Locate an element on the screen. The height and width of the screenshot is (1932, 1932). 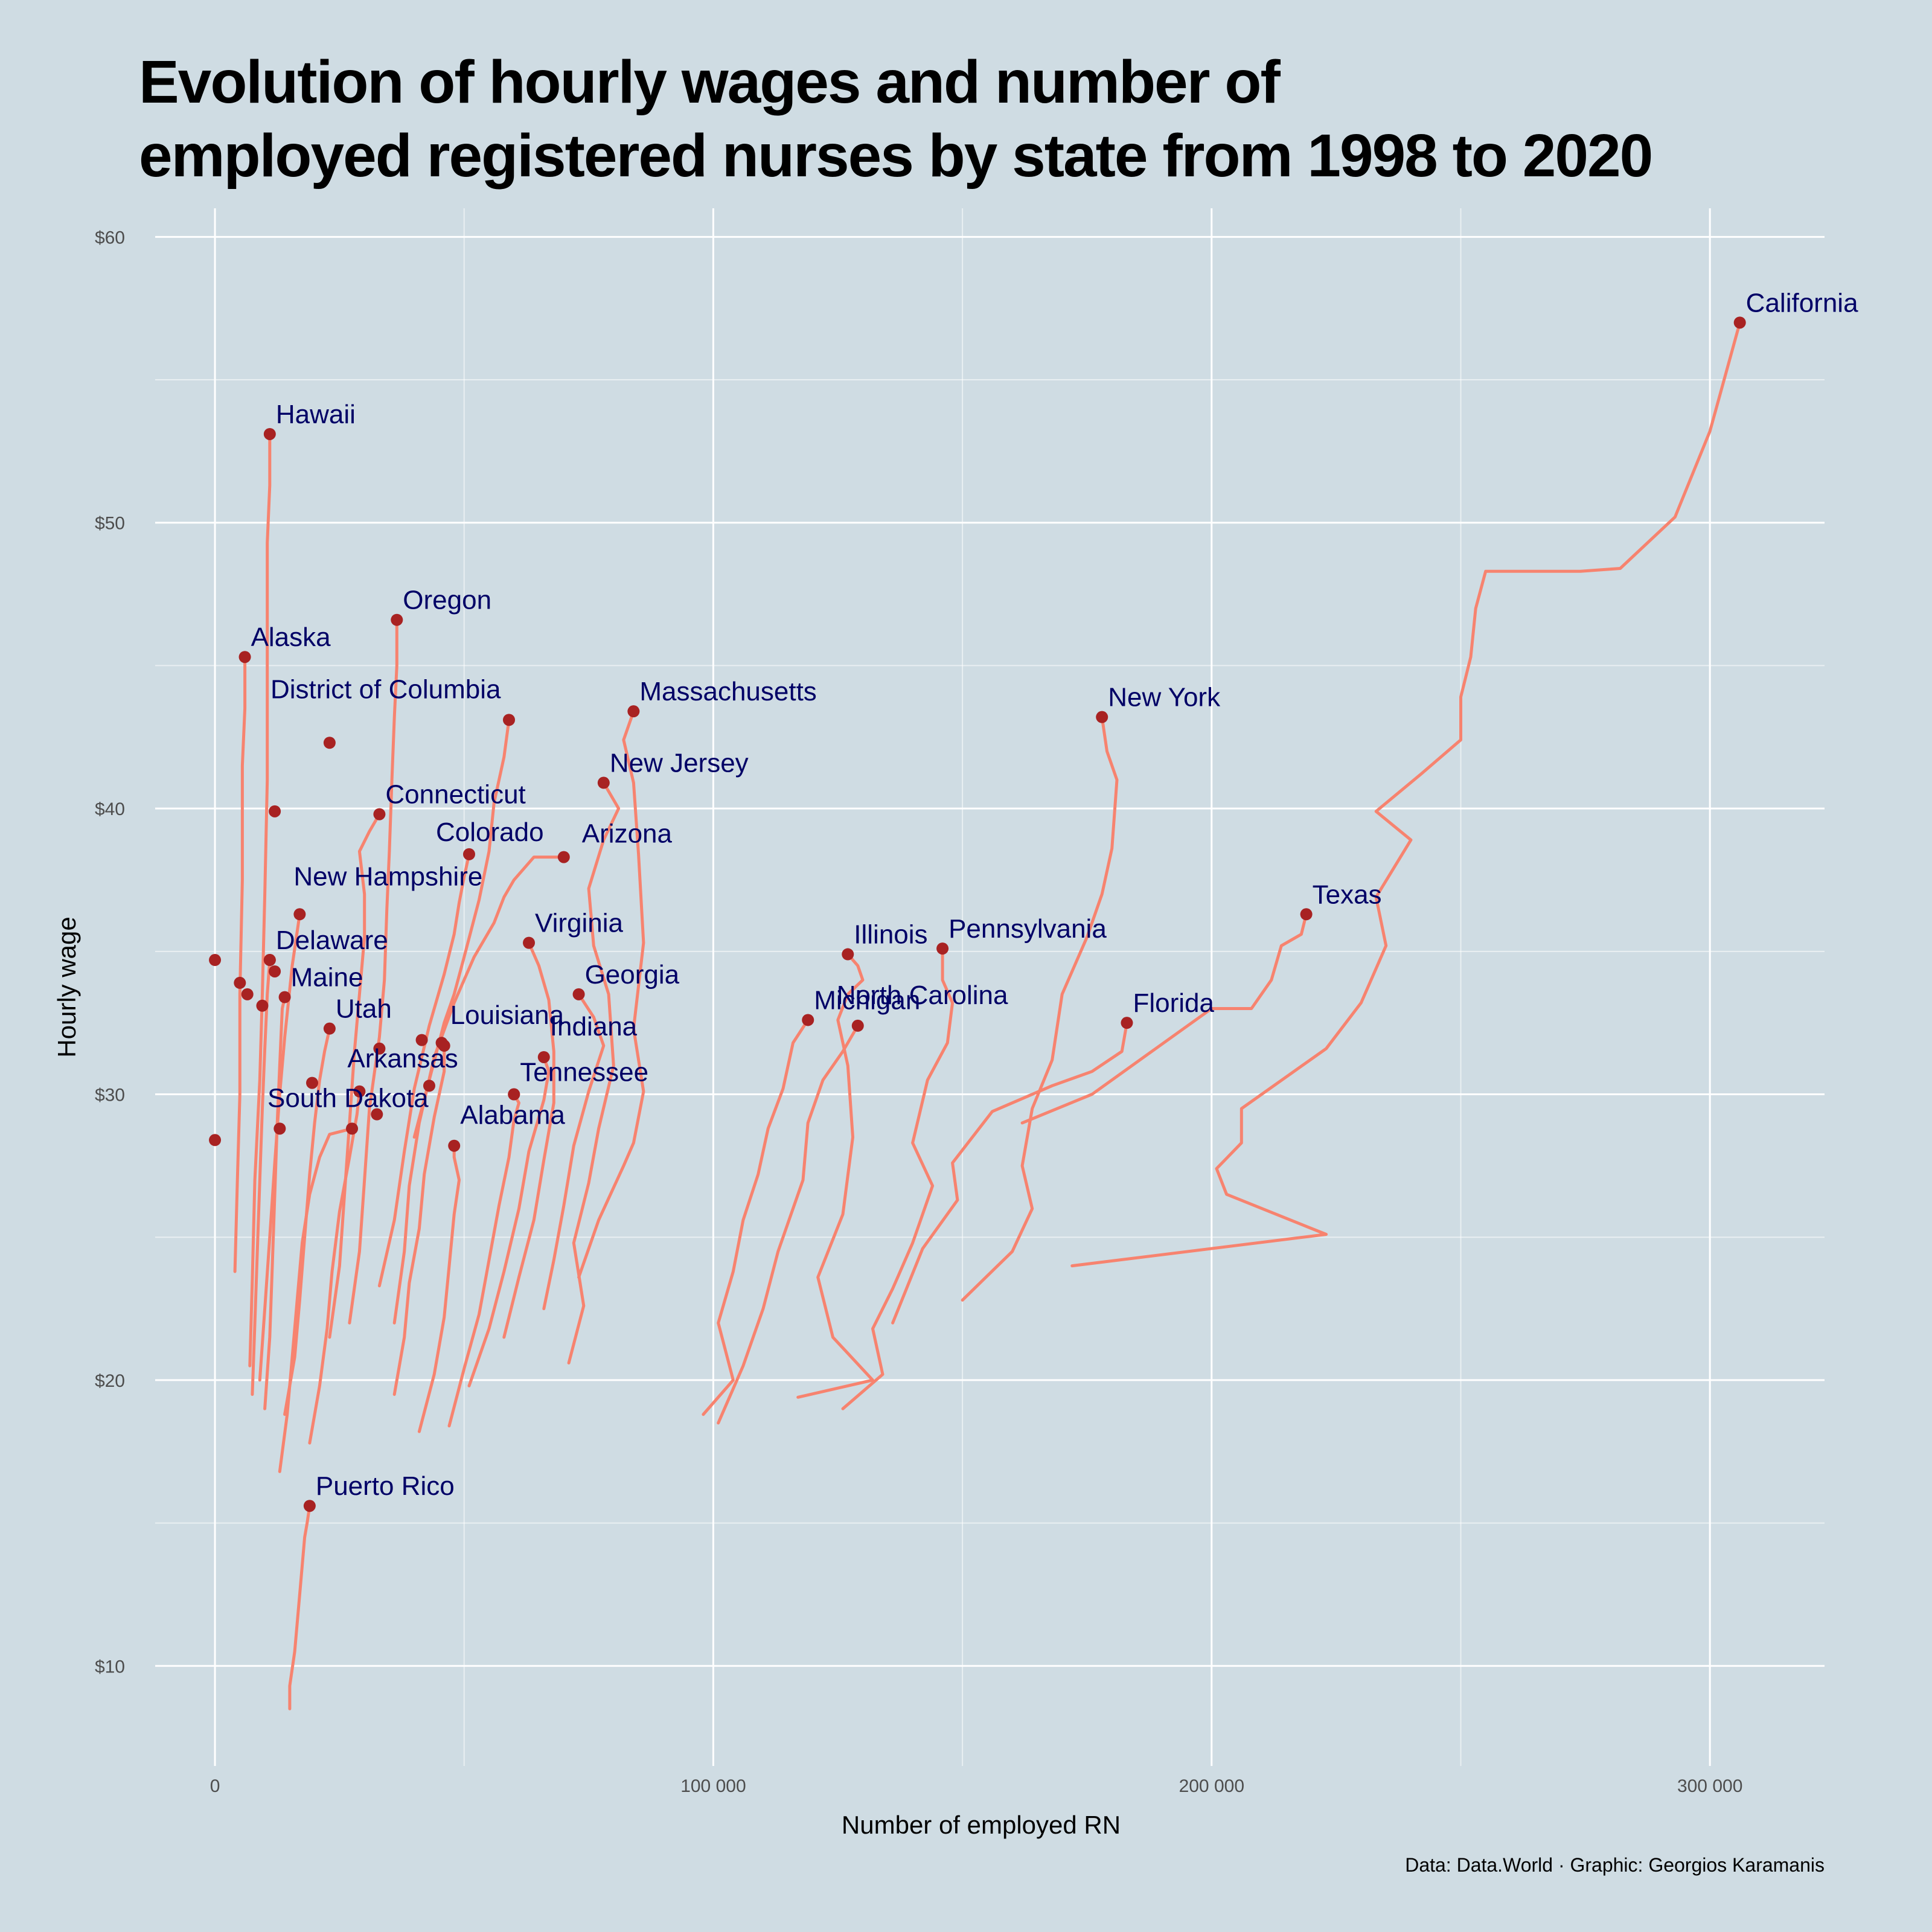
state-label-georgia: Georgia is located at coordinates (633, 975).